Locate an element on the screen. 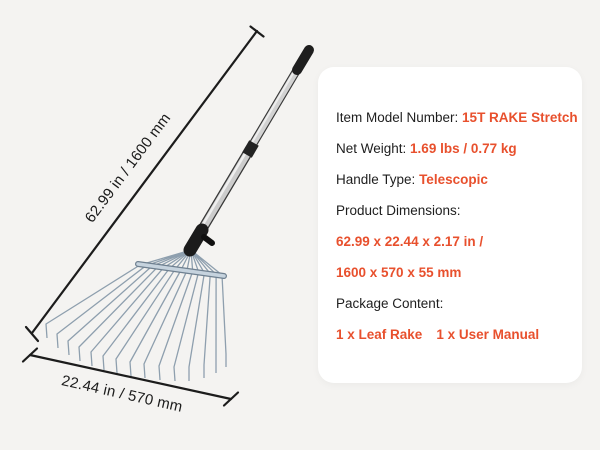 The height and width of the screenshot is (450, 600). handle-lock-collar is located at coordinates (250, 149).